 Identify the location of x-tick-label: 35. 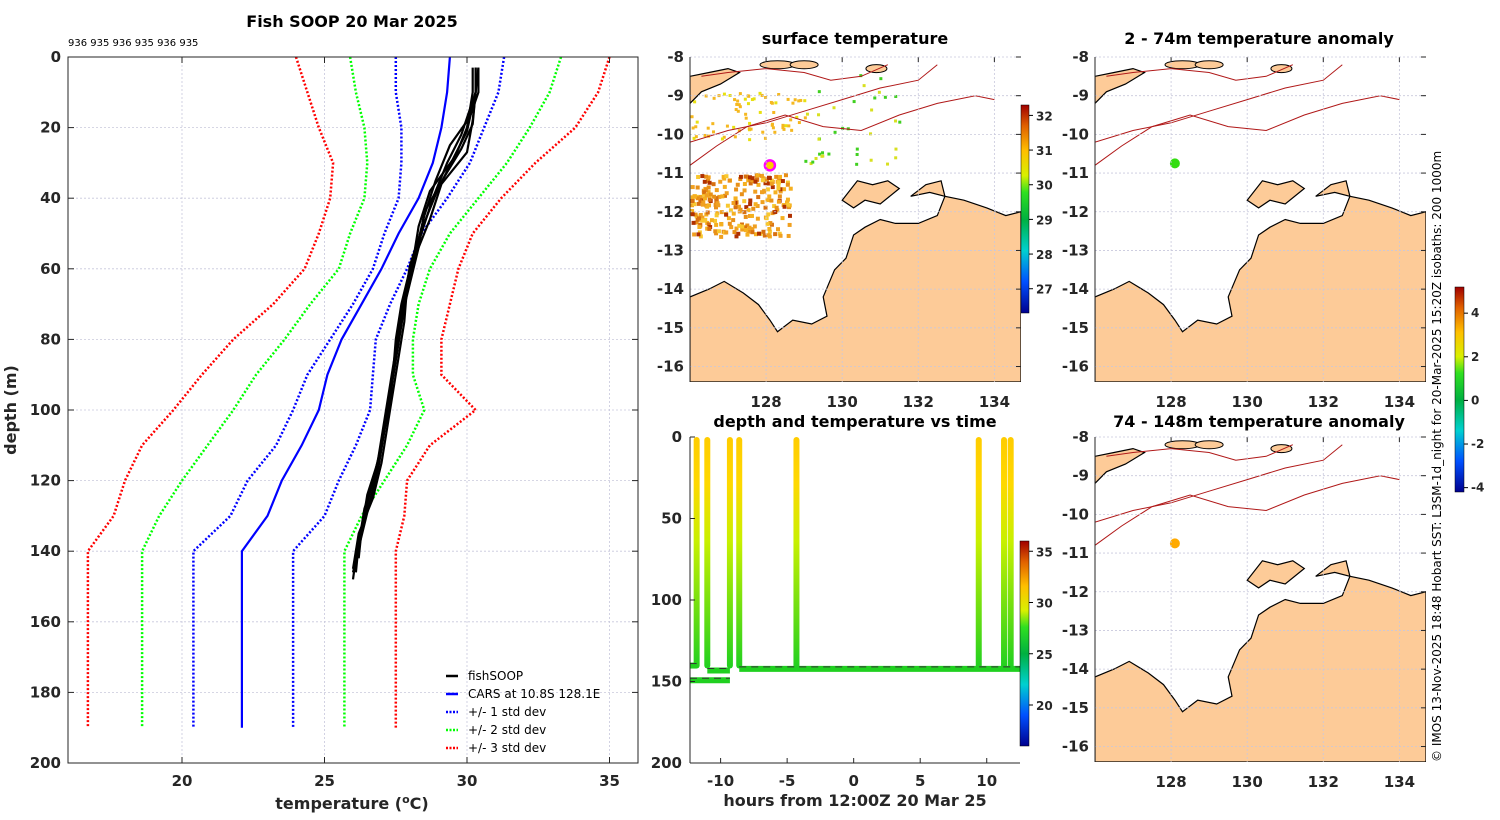
(609, 781).